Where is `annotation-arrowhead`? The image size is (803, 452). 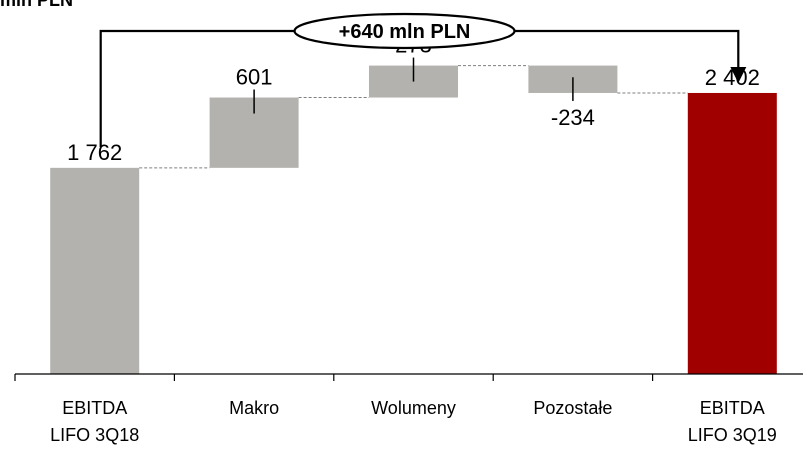
annotation-arrowhead is located at coordinates (738, 75).